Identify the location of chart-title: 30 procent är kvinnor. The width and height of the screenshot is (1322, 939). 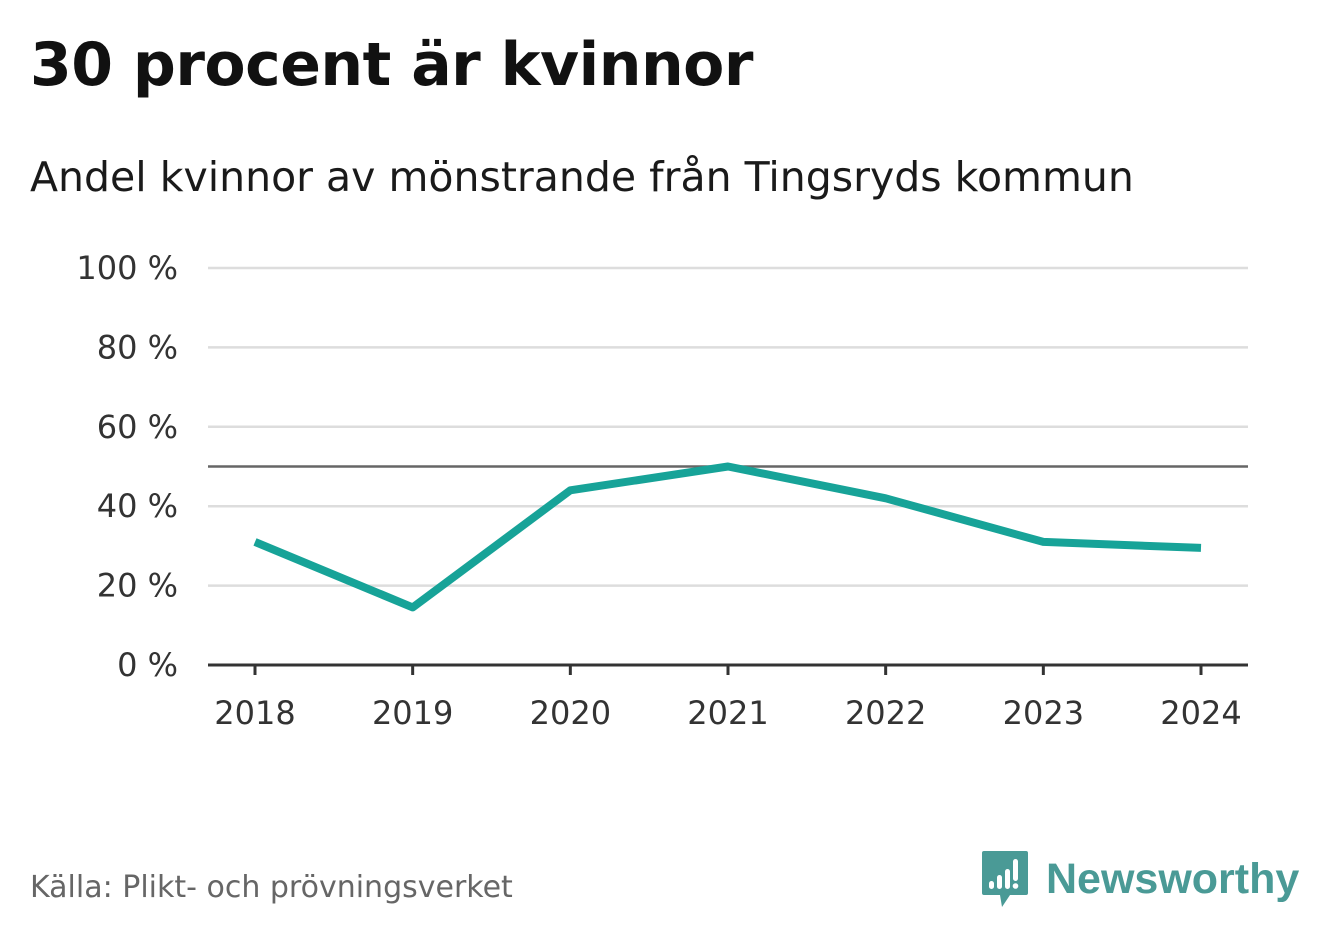
(391, 65).